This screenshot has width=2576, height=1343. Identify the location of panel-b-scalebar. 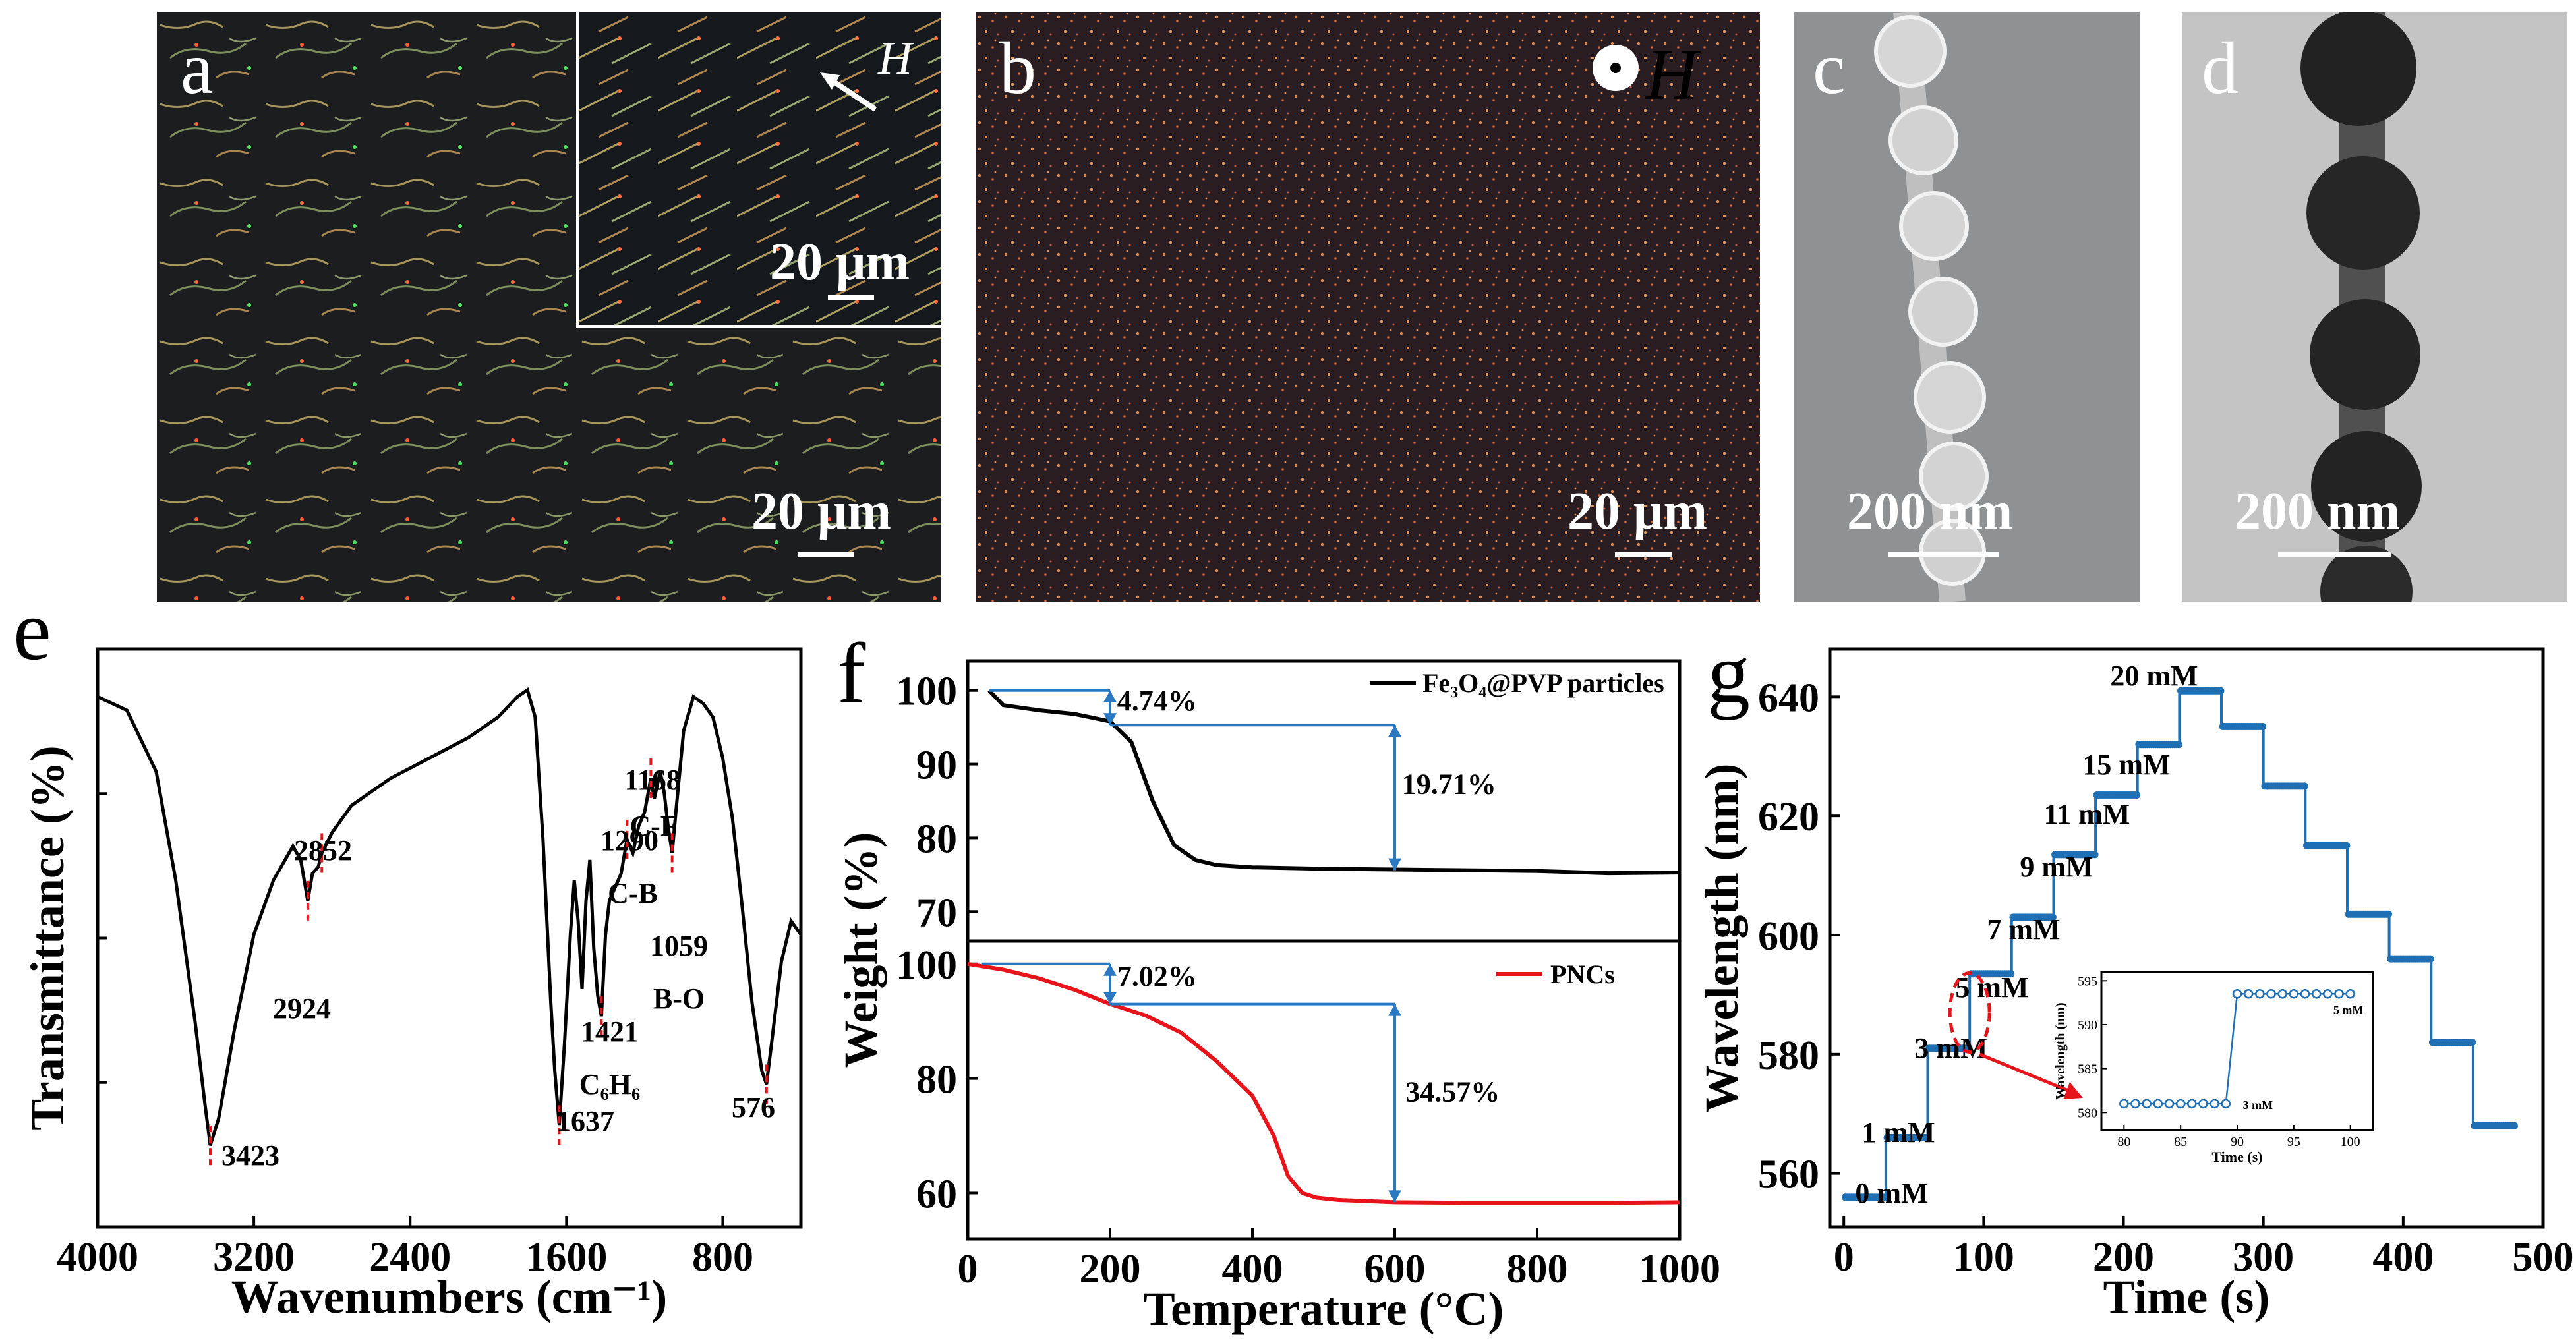
(1643, 554).